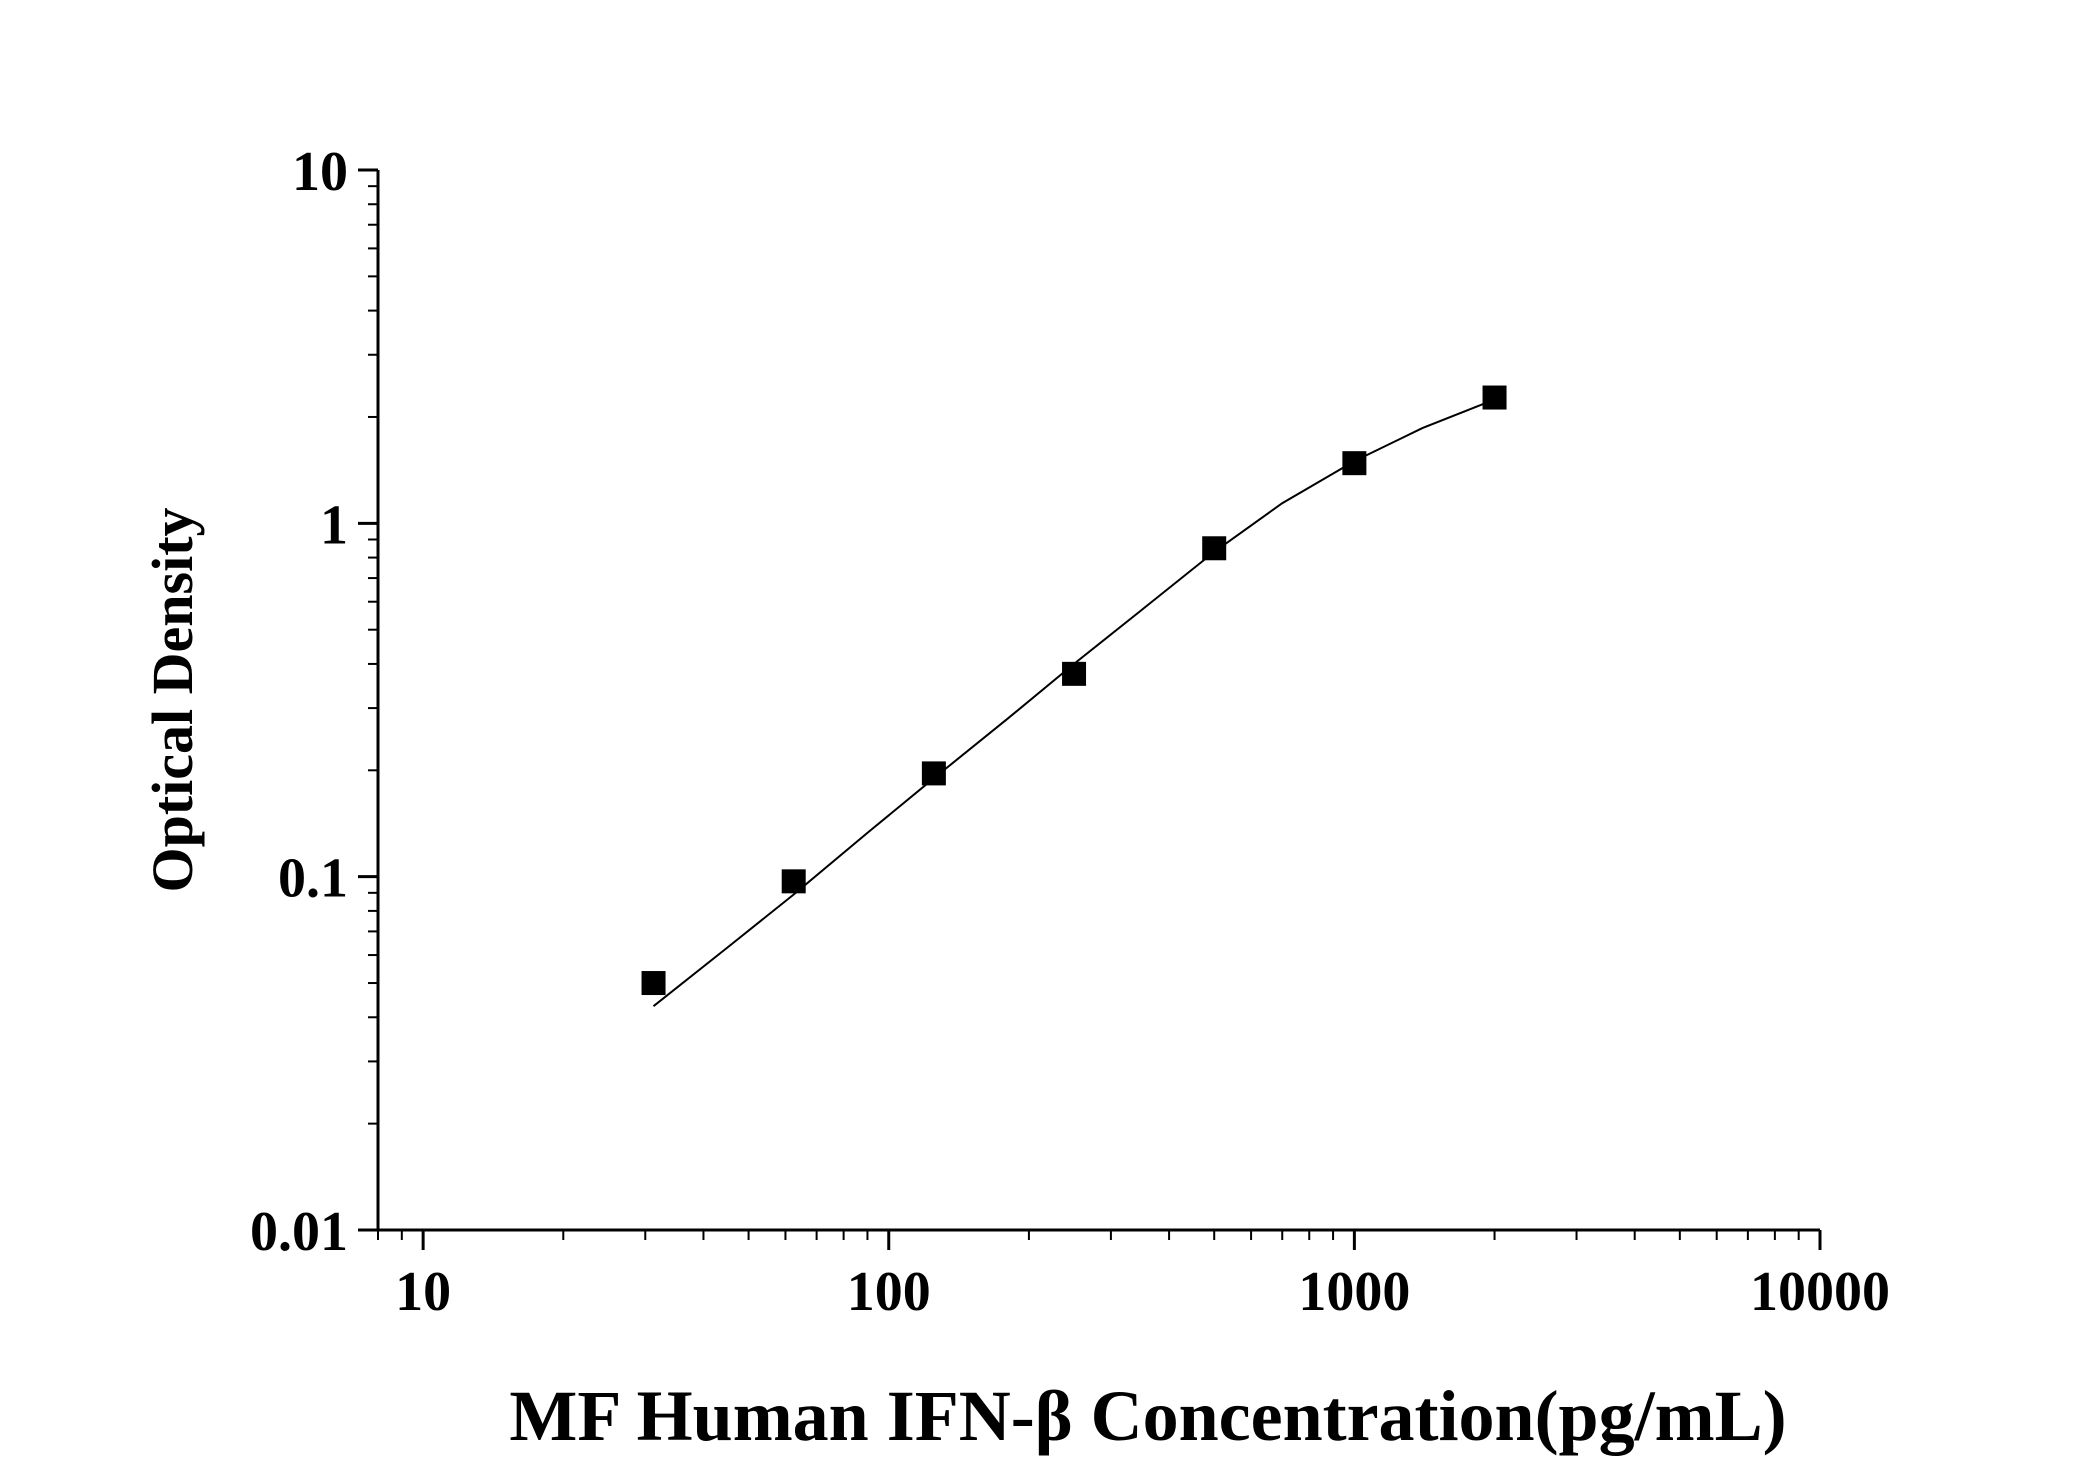  What do you see at coordinates (1820, 1292) in the screenshot?
I see `x-tick-label: 10000` at bounding box center [1820, 1292].